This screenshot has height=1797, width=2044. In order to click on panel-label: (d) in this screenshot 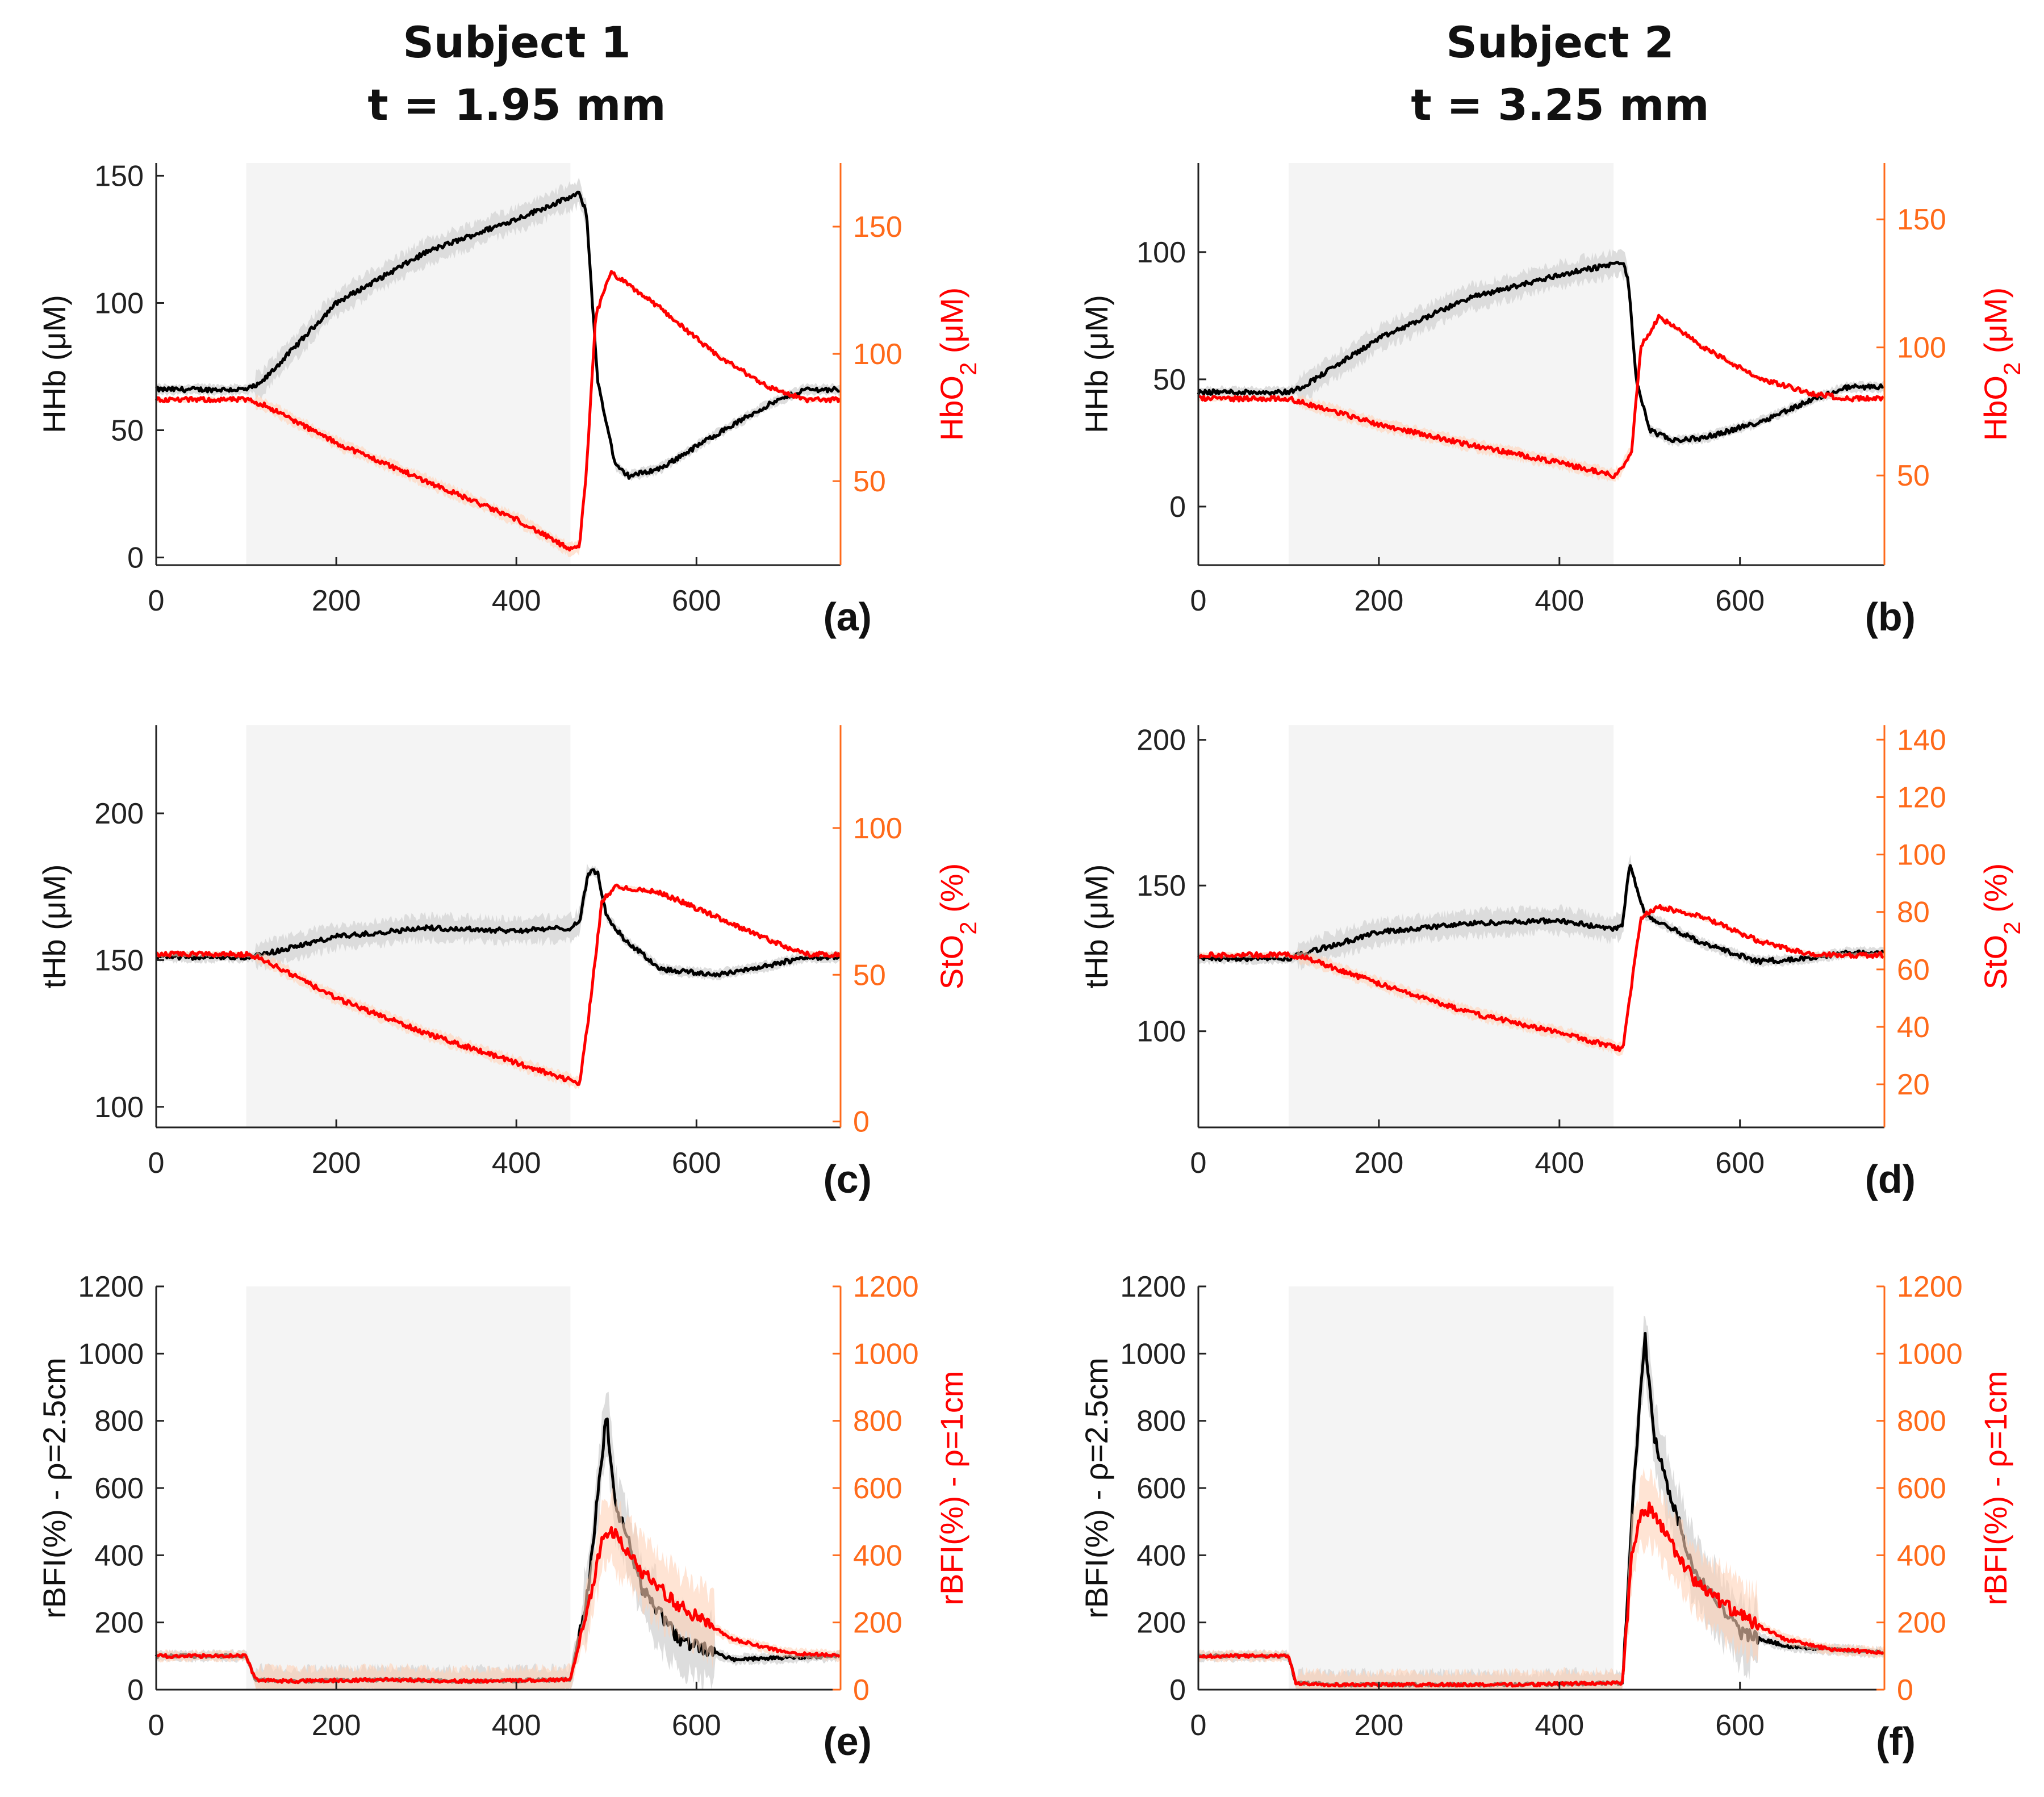, I will do `click(1890, 1179)`.